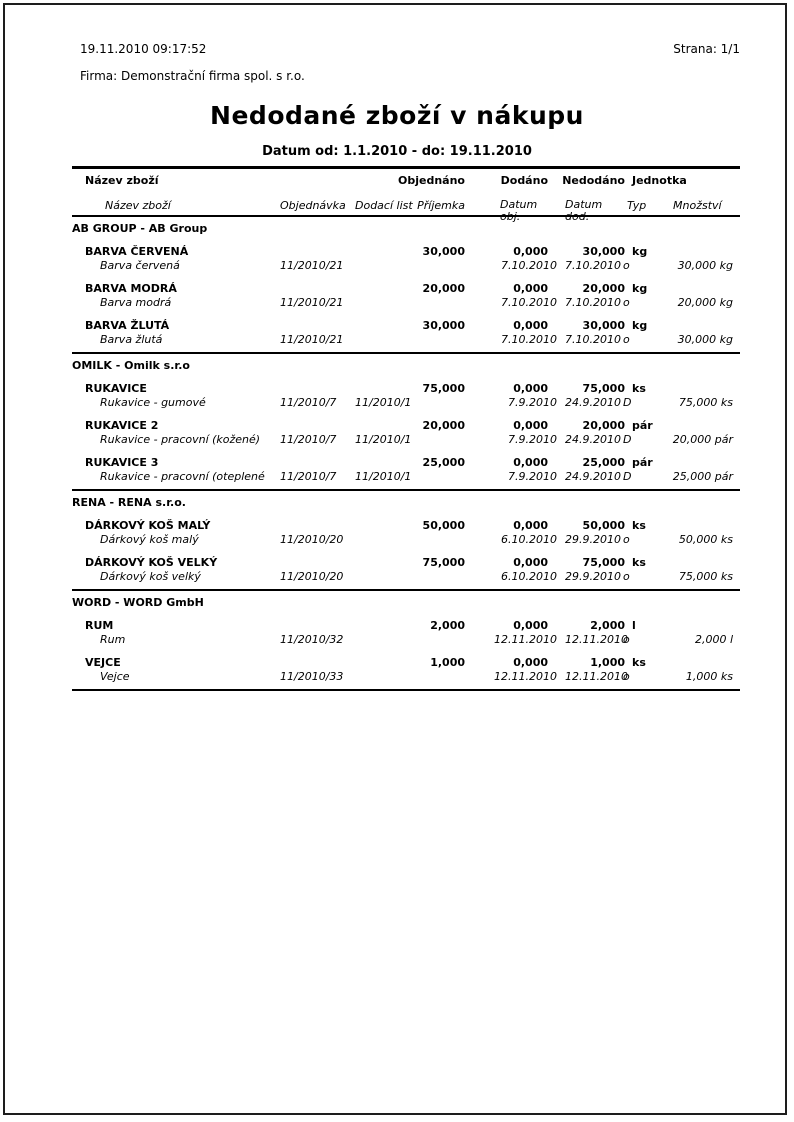 This screenshot has width=794, height=1122. I want to click on item-description: Barva červená, so click(140, 265).